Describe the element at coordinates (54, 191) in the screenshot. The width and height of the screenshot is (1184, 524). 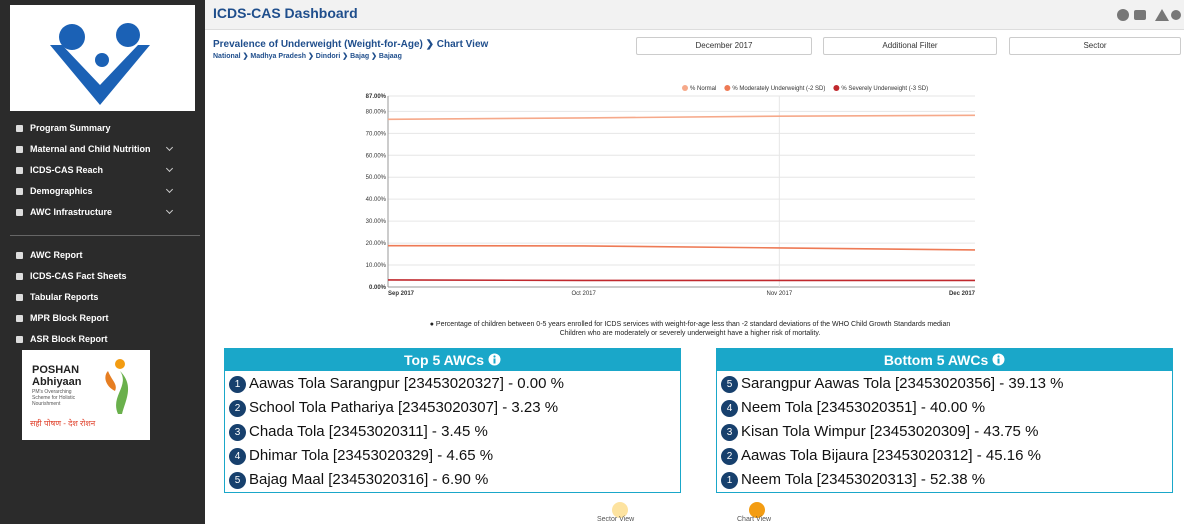
I see `menu-item: Demographics` at that location.